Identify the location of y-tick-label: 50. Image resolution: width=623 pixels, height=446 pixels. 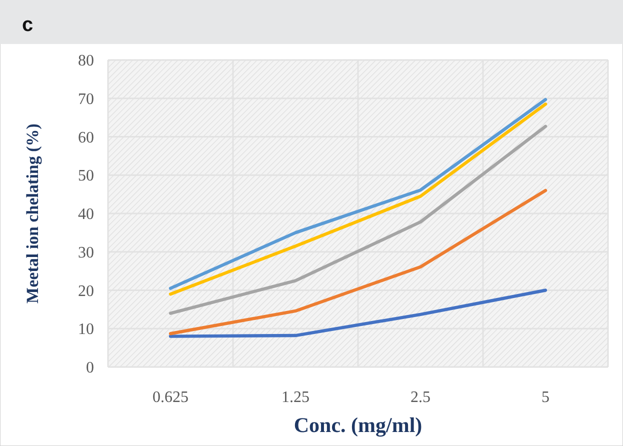
(86, 176).